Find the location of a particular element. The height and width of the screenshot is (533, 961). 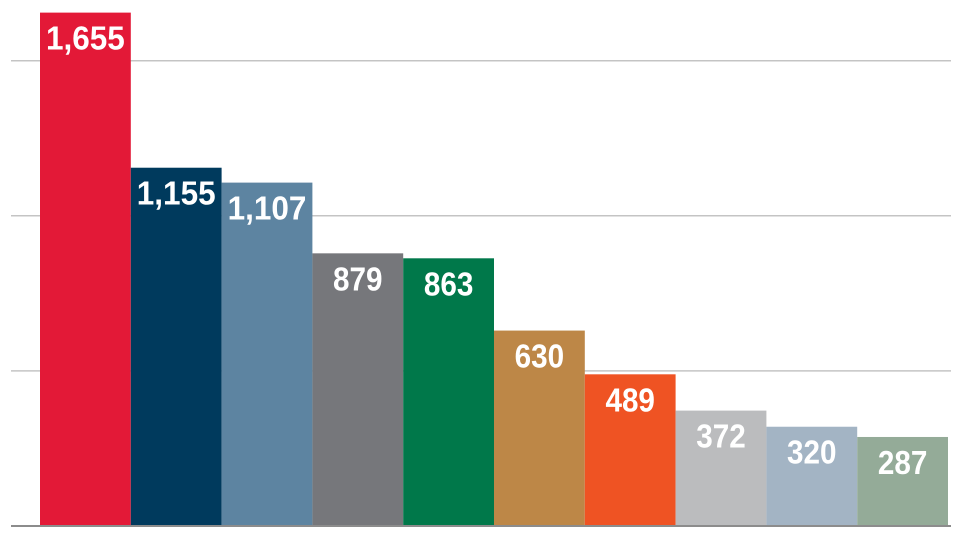

bar-value-label-1: 1,655 is located at coordinates (85, 38).